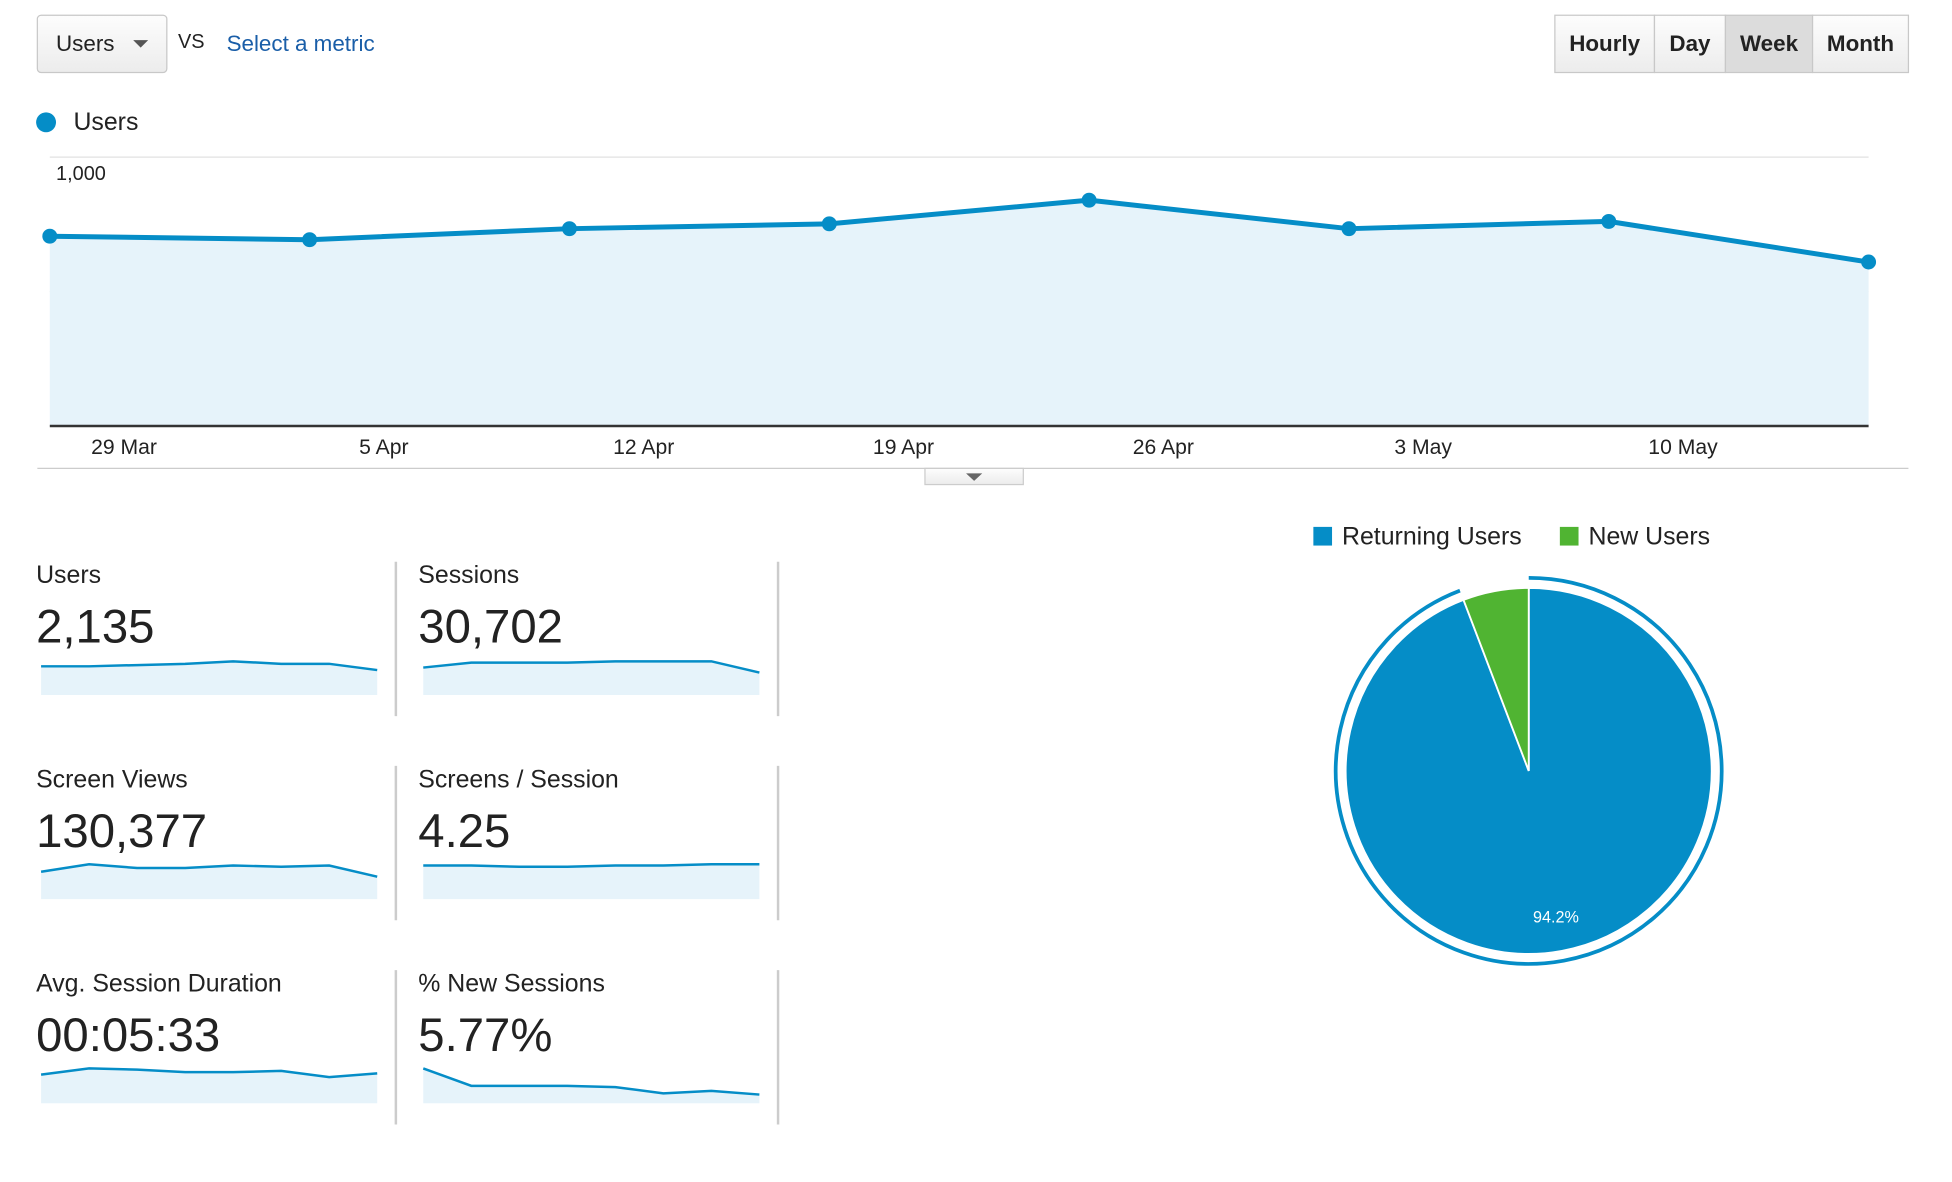 This screenshot has width=1952, height=1182. I want to click on period-button-label: Day, so click(1690, 43).